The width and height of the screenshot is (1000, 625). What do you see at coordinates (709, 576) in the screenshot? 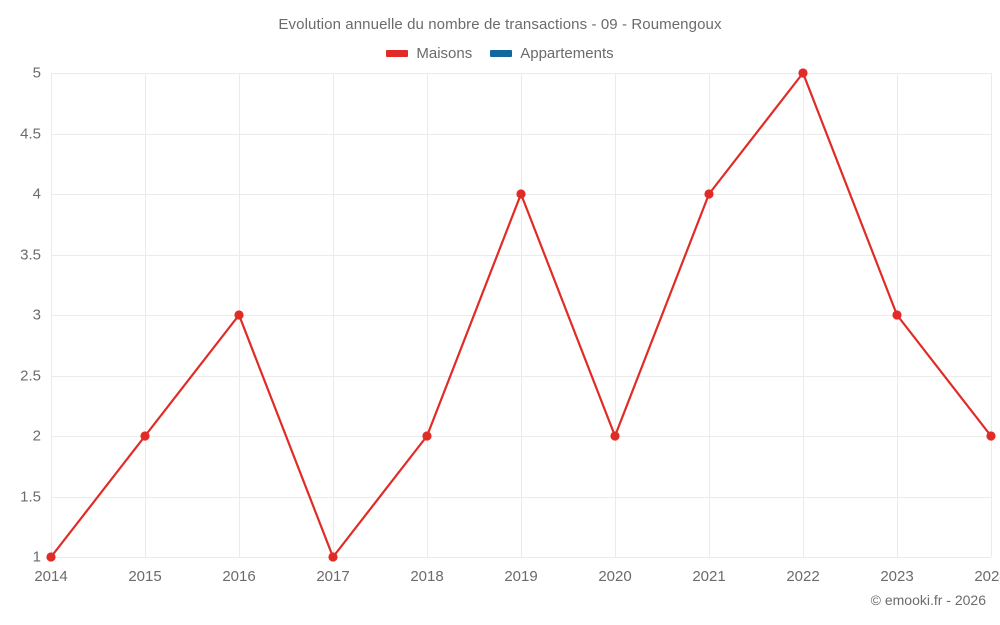
I see `x-tick-label: 2021` at bounding box center [709, 576].